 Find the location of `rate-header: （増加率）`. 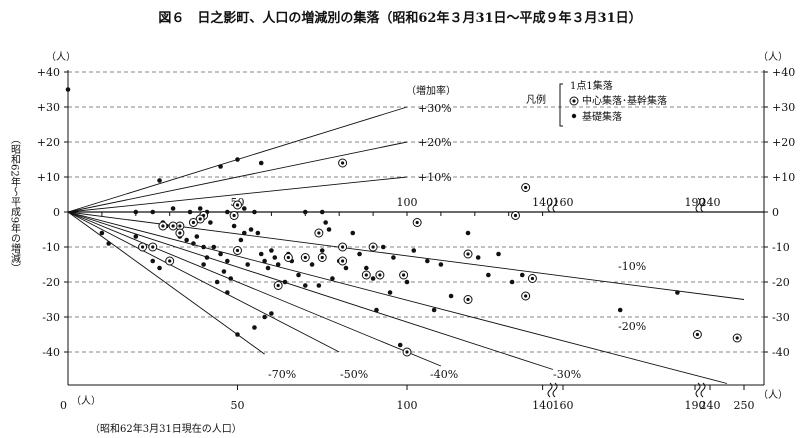

rate-header: （増加率） is located at coordinates (431, 90).